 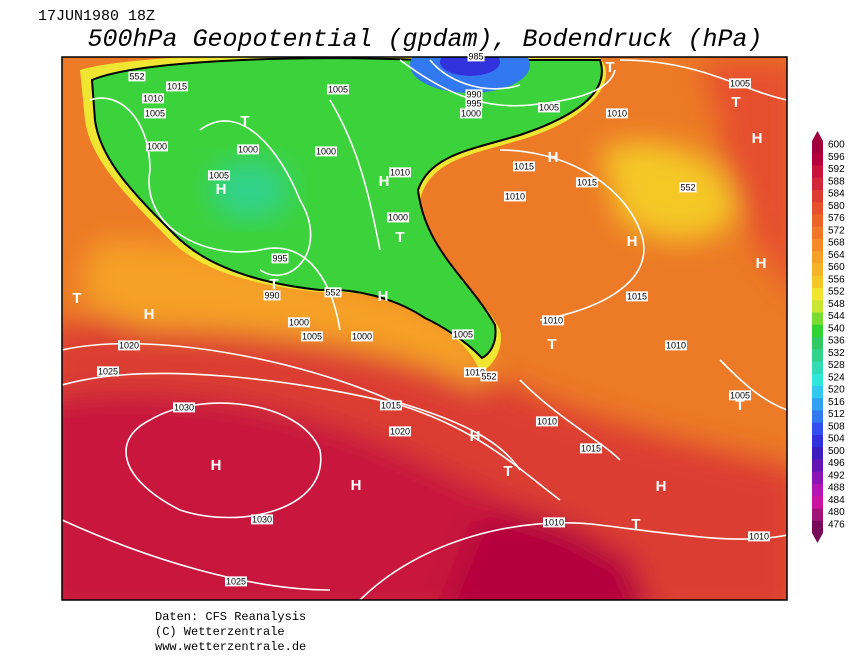 I want to click on colorbar-label: 496, so click(x=836, y=463).